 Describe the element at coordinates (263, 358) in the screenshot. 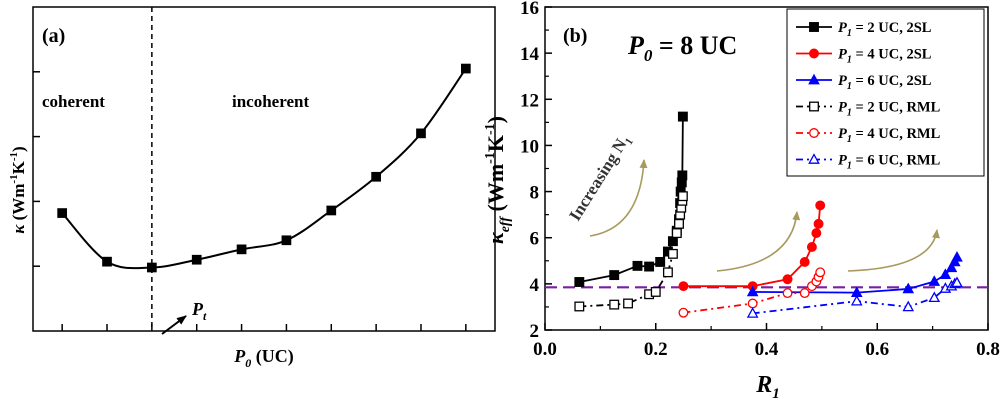

I see `panel-a-x-axis-title: P0 (UC)` at that location.